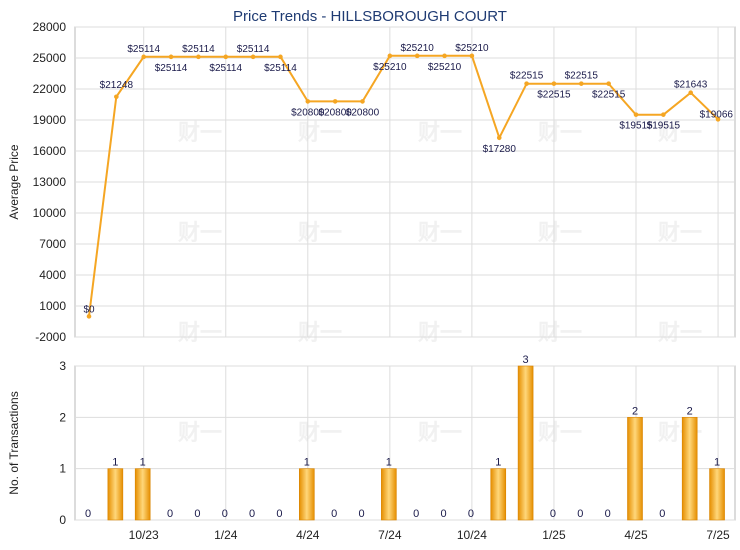 The image size is (740, 550). I want to click on line-chart-y-tick-label: 16000, so click(50, 151).